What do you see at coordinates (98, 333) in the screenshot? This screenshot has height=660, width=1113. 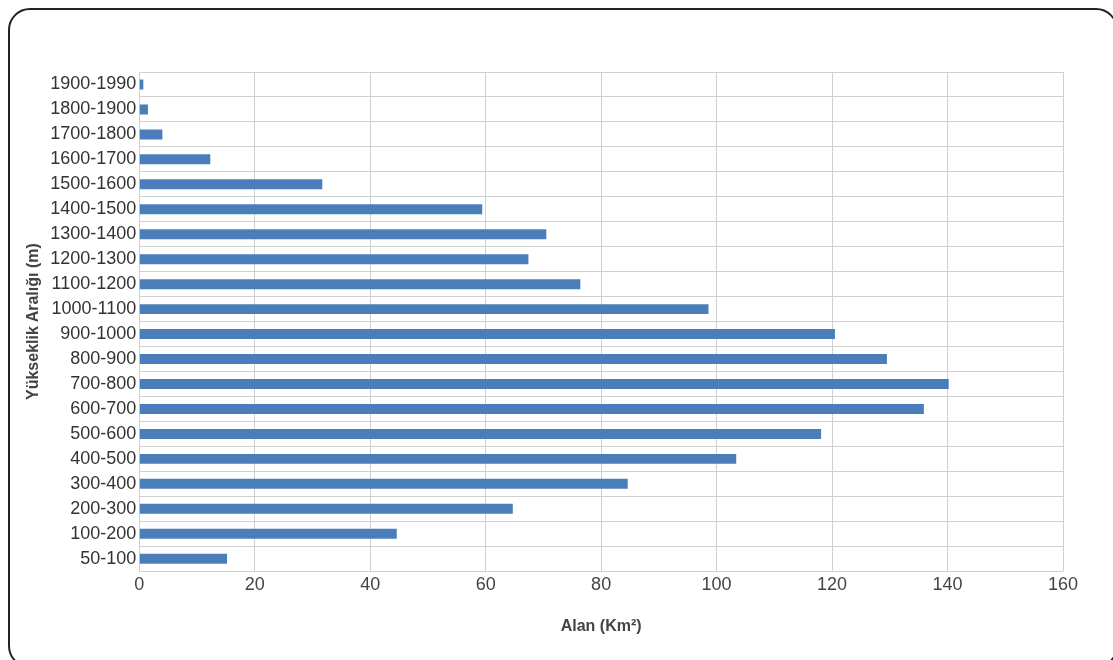 I see `y-tick-label: 900-1000` at bounding box center [98, 333].